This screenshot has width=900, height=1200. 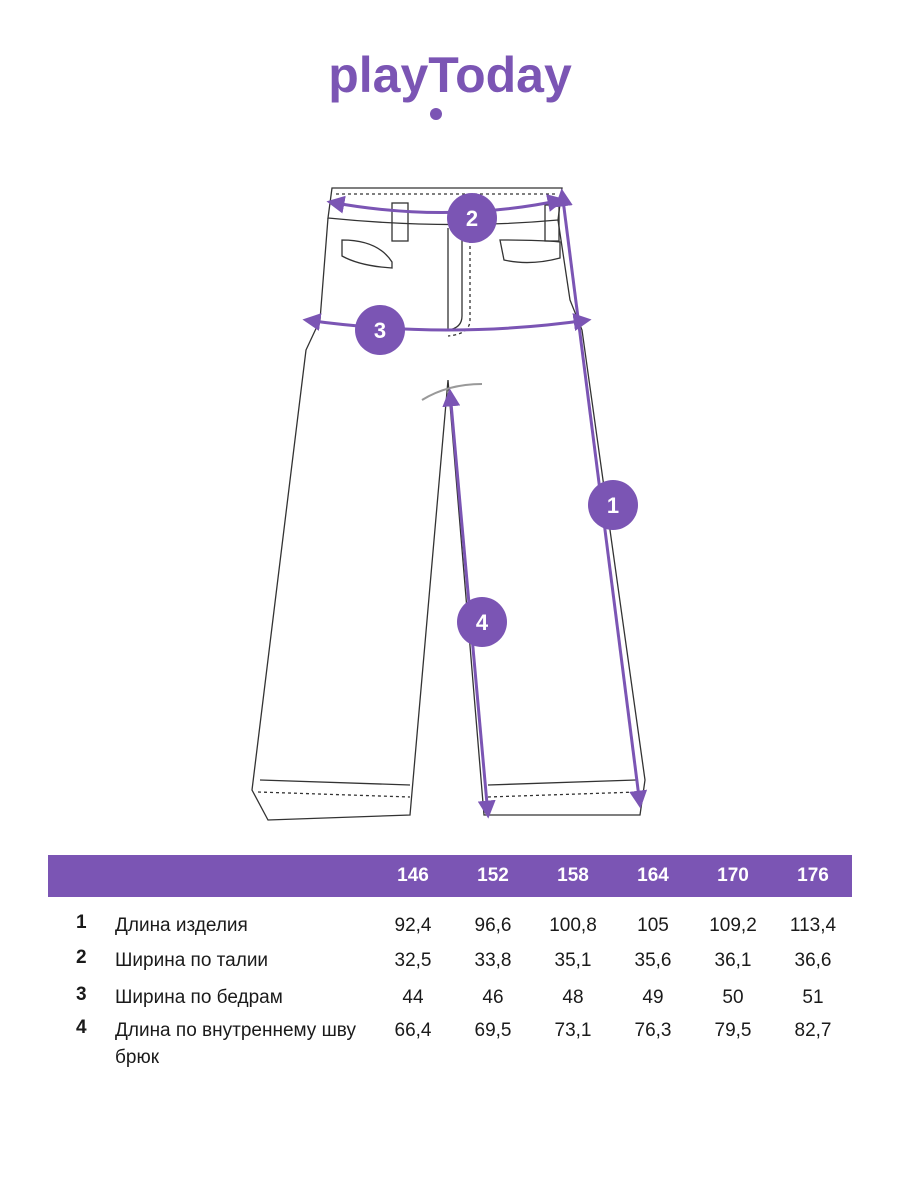 I want to click on cell: 36,1, so click(x=733, y=960).